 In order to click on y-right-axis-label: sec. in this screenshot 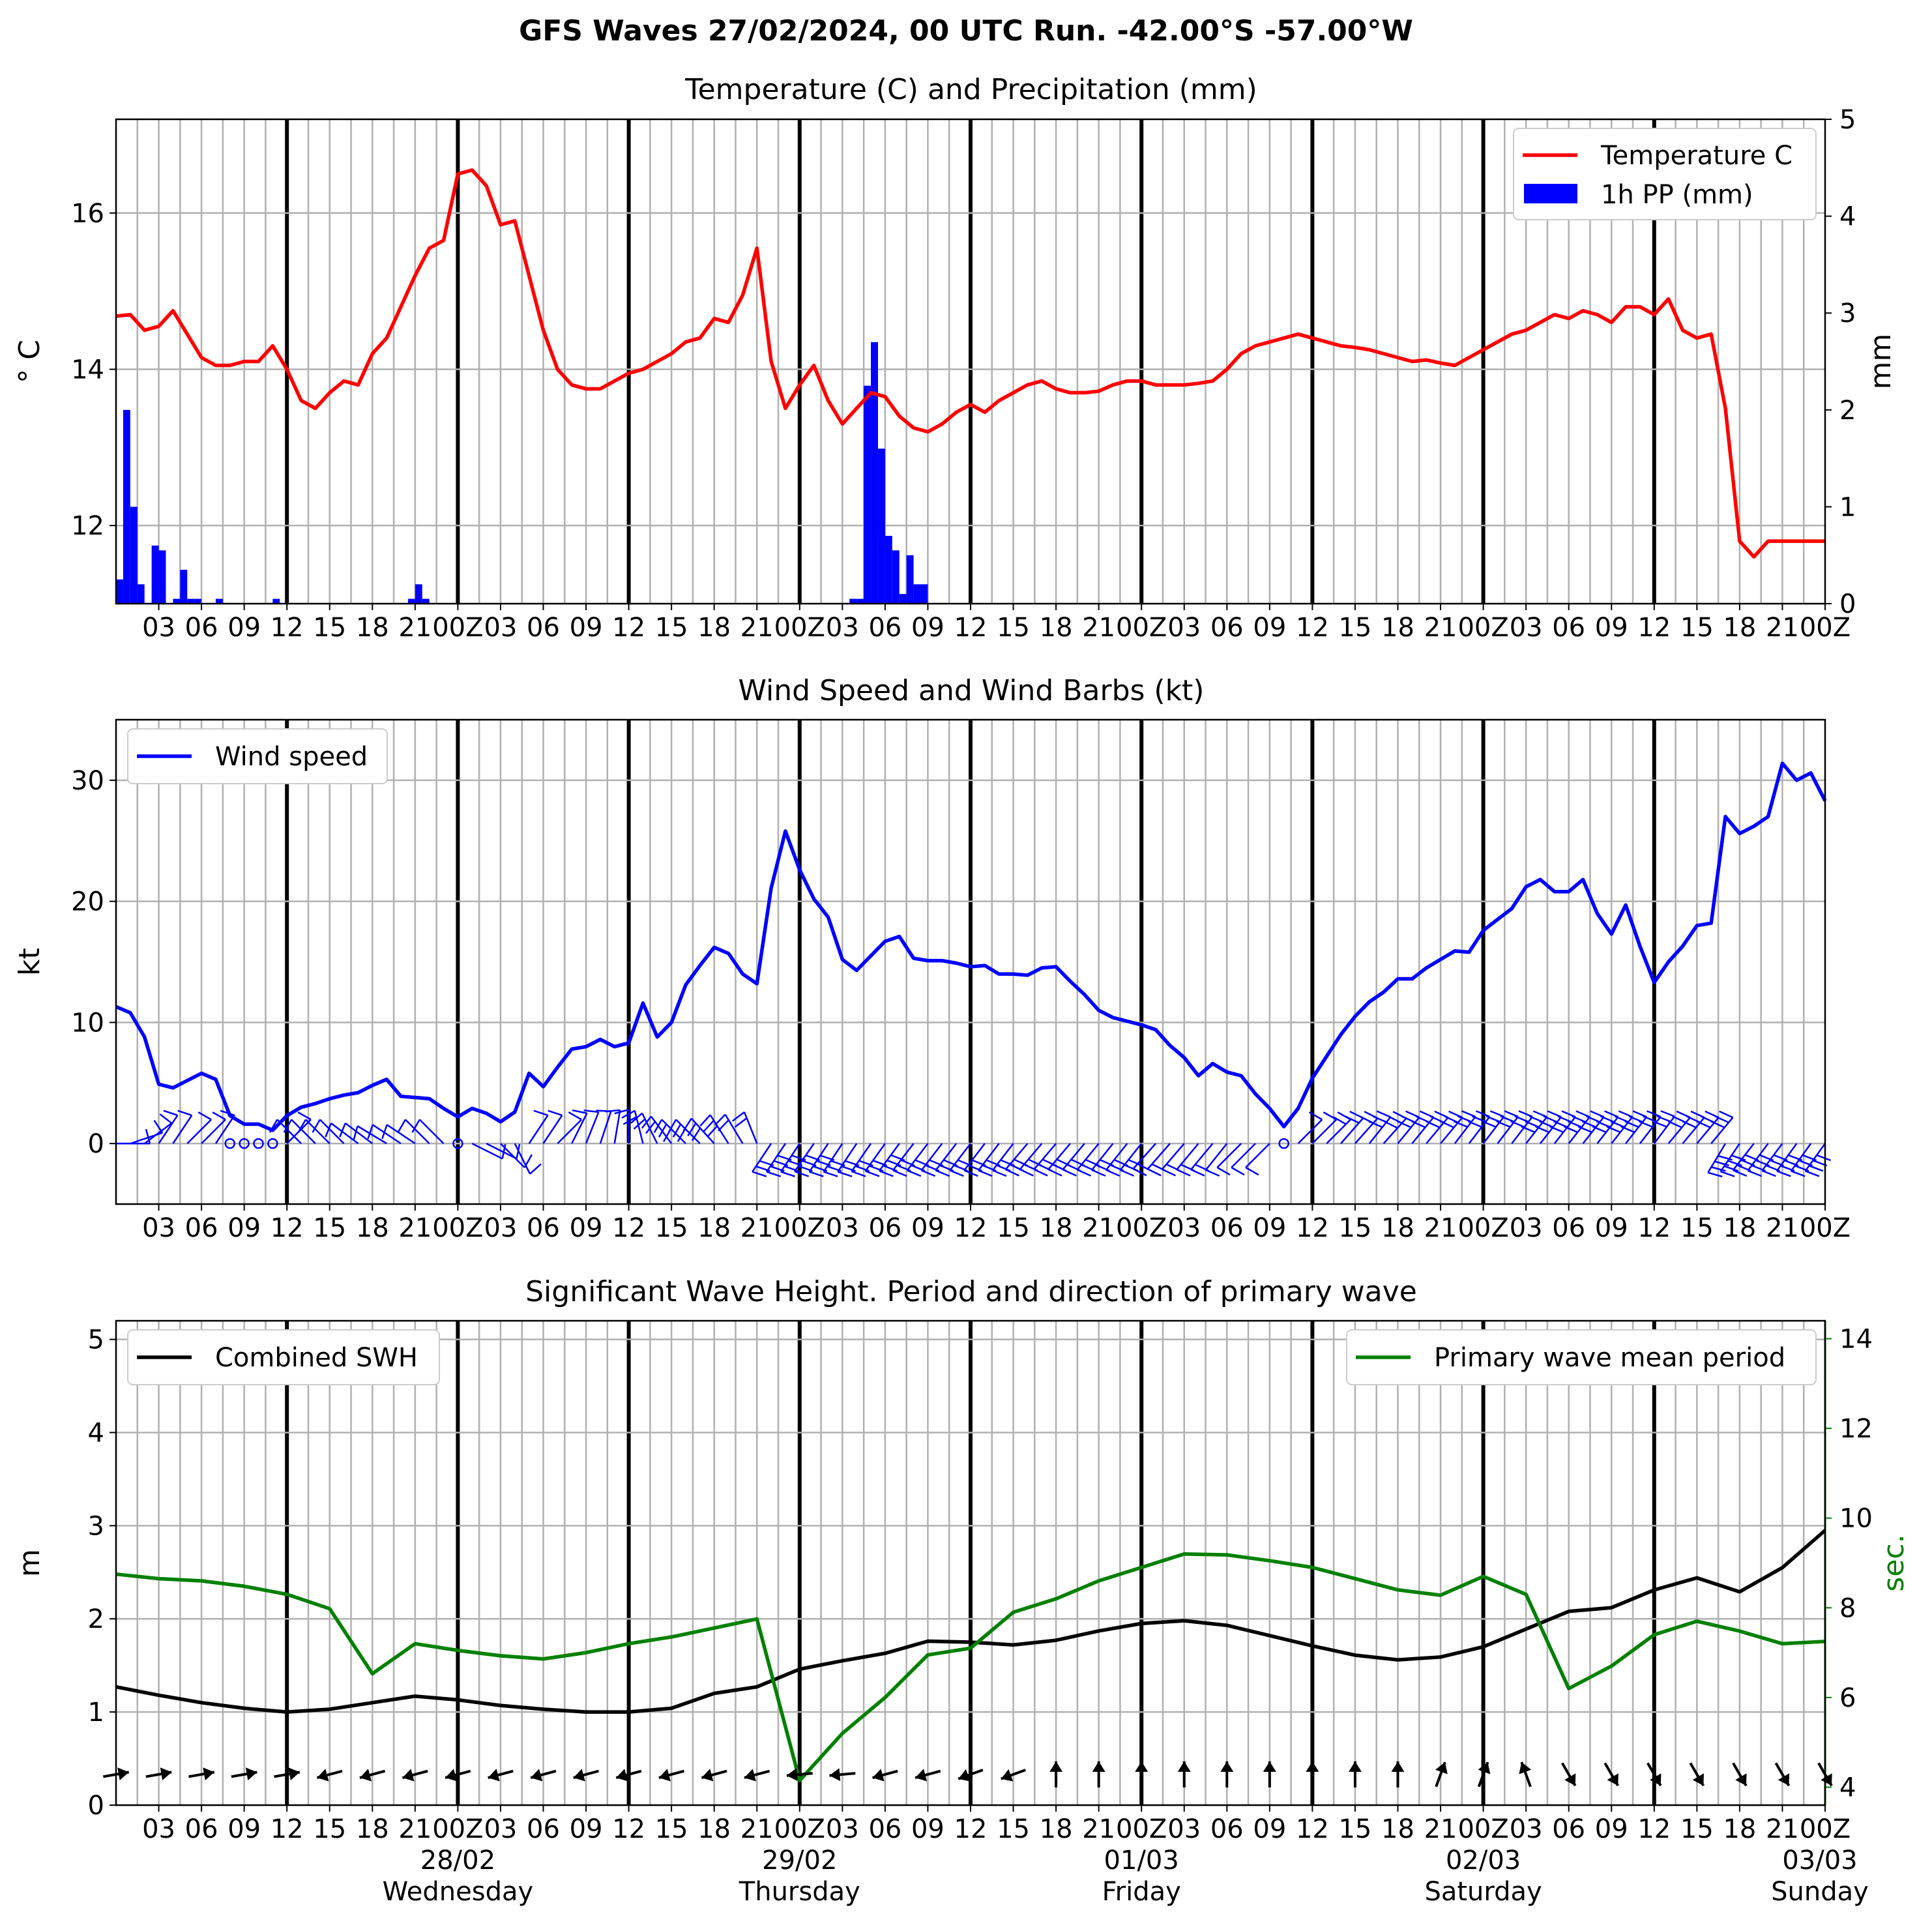, I will do `click(1893, 1562)`.